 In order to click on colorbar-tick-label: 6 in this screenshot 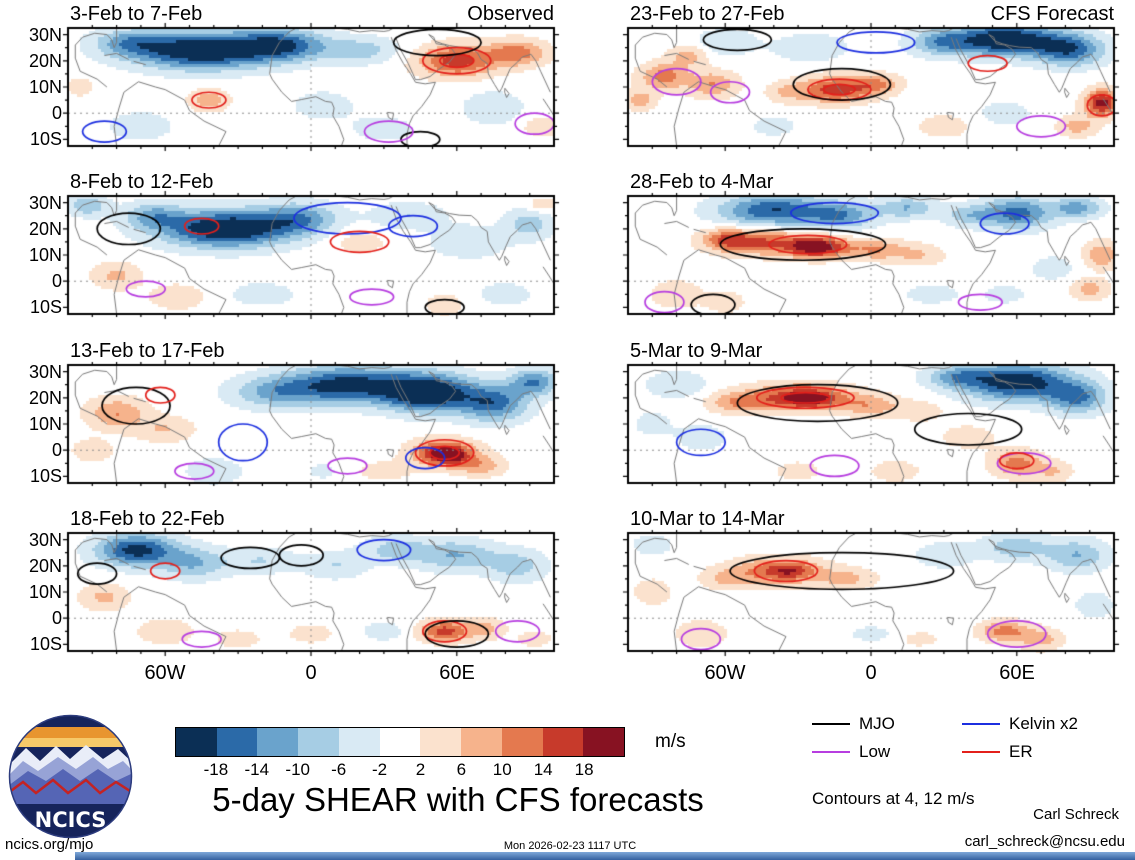, I will do `click(461, 769)`.